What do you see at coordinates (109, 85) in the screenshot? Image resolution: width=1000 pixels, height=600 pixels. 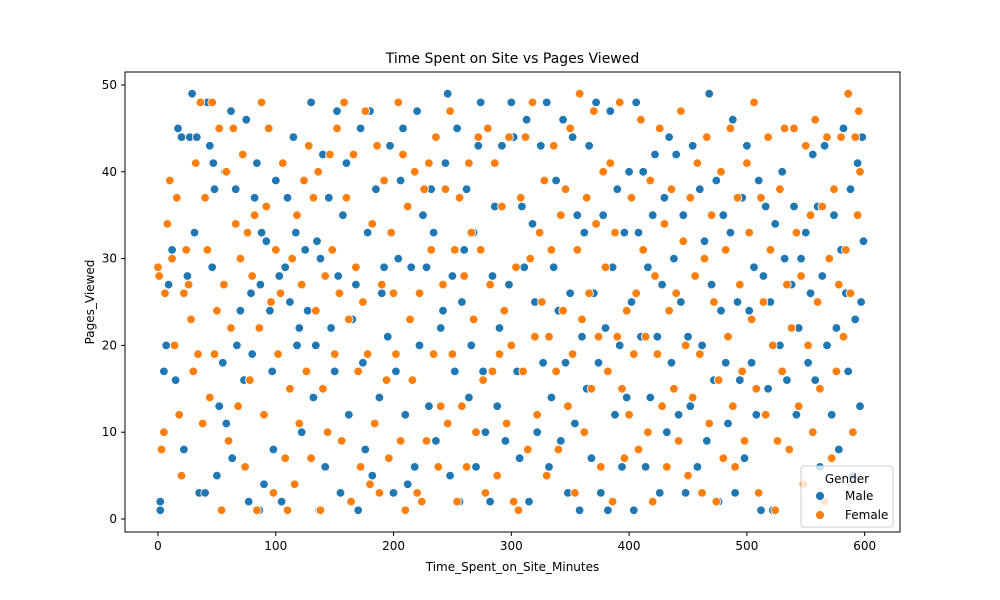 I see `y-tick-label: 50` at bounding box center [109, 85].